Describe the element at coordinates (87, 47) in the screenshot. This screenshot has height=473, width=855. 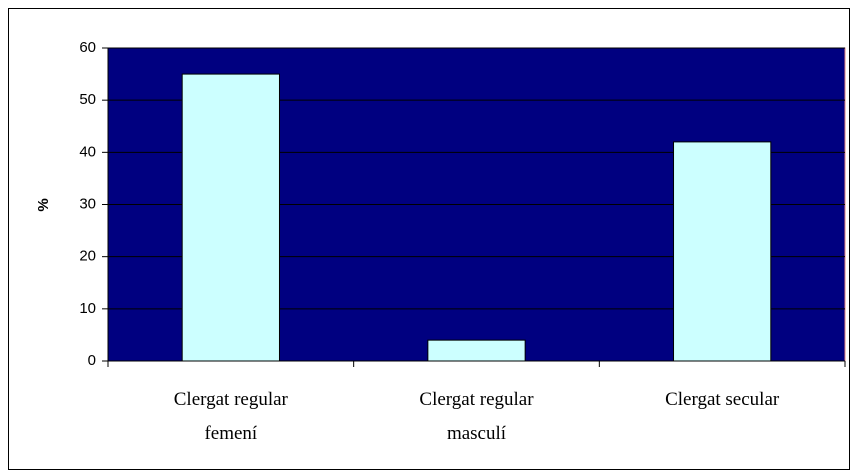
I see `y-tick-label: 60` at that location.